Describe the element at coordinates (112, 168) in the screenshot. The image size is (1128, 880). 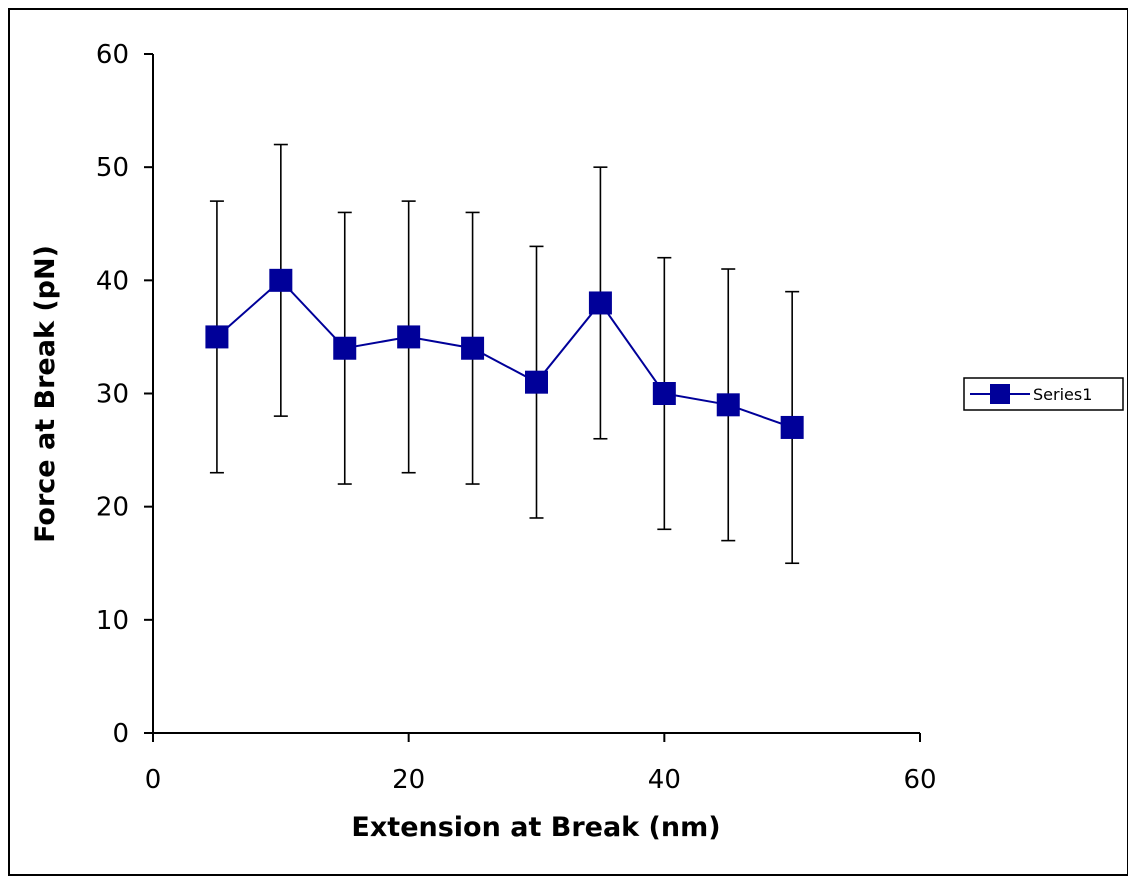
I see `y-tick-label: 50` at that location.